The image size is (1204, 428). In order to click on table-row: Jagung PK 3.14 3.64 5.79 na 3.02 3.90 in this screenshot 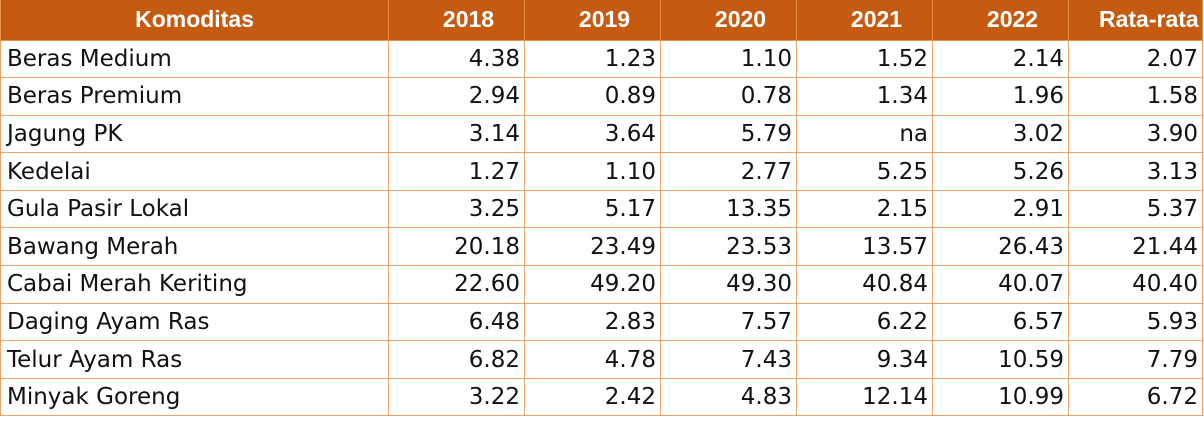, I will do `click(601, 134)`.